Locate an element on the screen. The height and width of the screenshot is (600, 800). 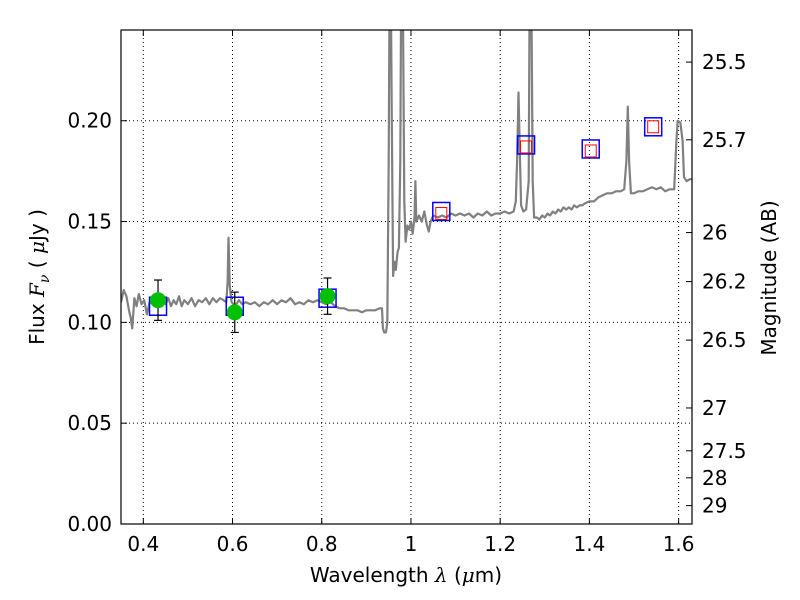
x-tick-label: 1.6 is located at coordinates (679, 544).